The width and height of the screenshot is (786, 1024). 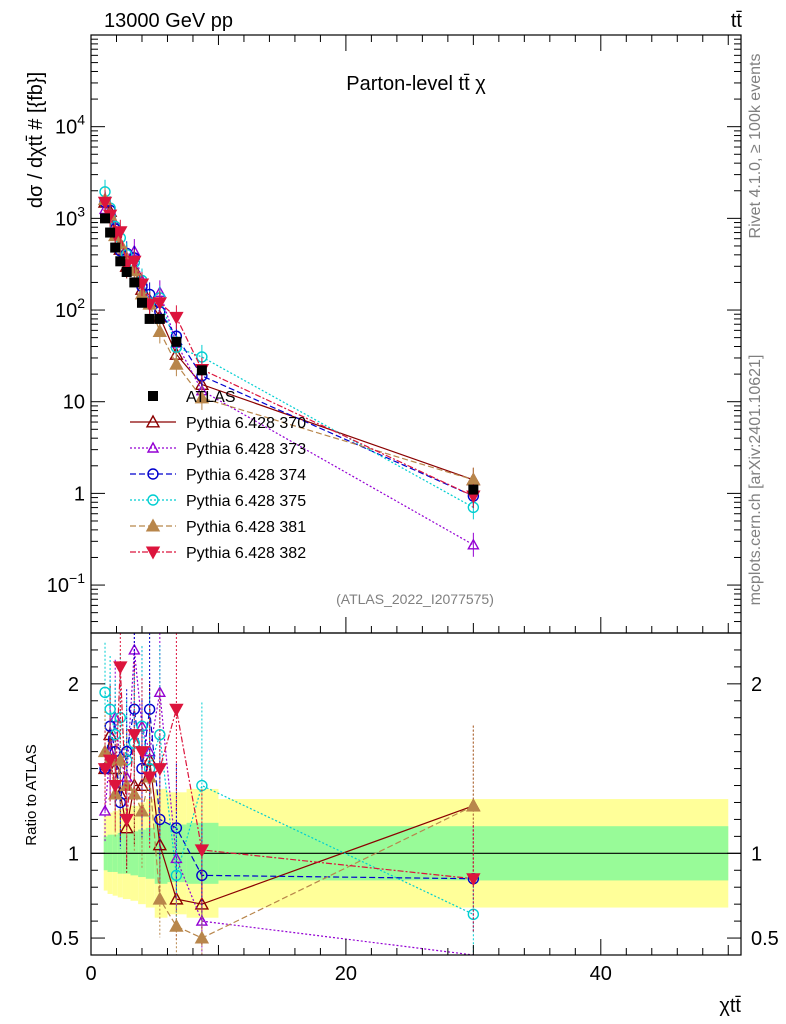 What do you see at coordinates (601, 974) in the screenshot?
I see `x-tick-label: 40` at bounding box center [601, 974].